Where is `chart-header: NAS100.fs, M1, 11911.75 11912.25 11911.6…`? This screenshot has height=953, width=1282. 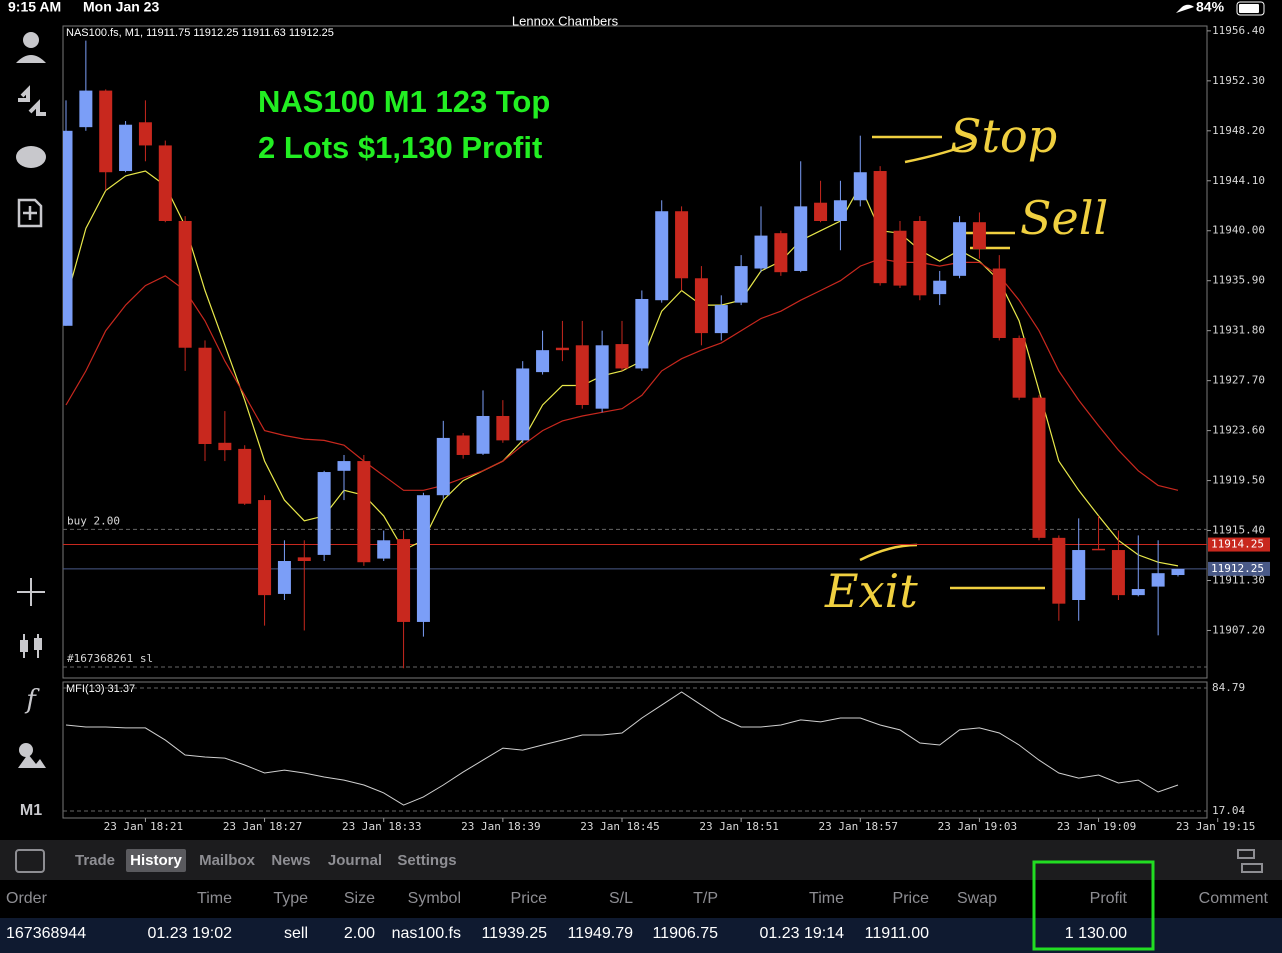
chart-header: NAS100.fs, M1, 11911.75 11912.25 11911.6… is located at coordinates (200, 33).